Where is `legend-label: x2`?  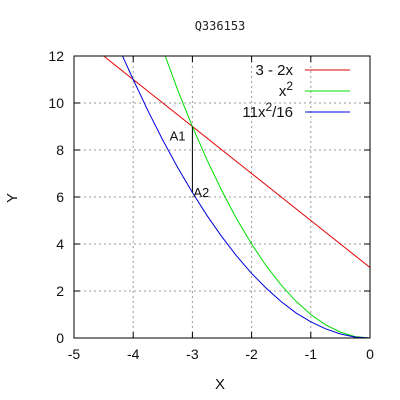
legend-label: x2 is located at coordinates (286, 89).